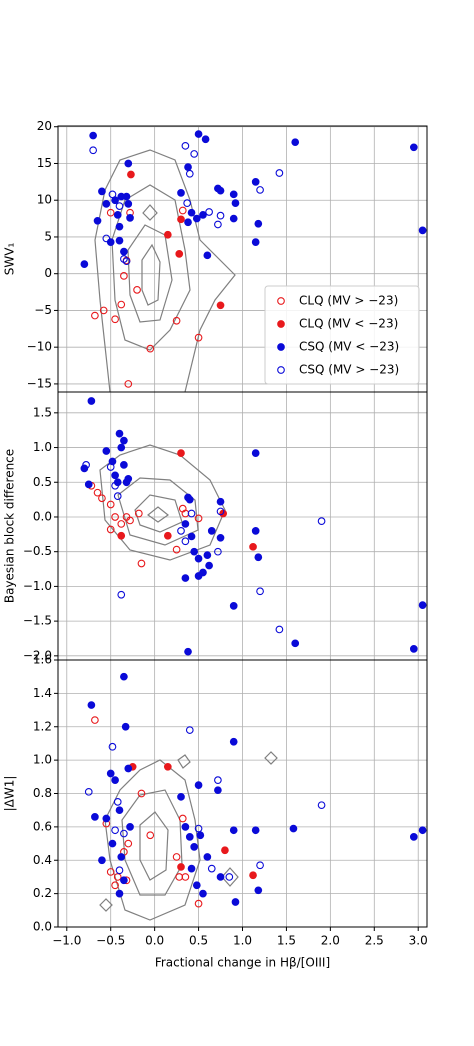 This screenshot has width=474, height=1046. Describe the element at coordinates (418, 941) in the screenshot. I see `x-tick-label: 3.0` at that location.